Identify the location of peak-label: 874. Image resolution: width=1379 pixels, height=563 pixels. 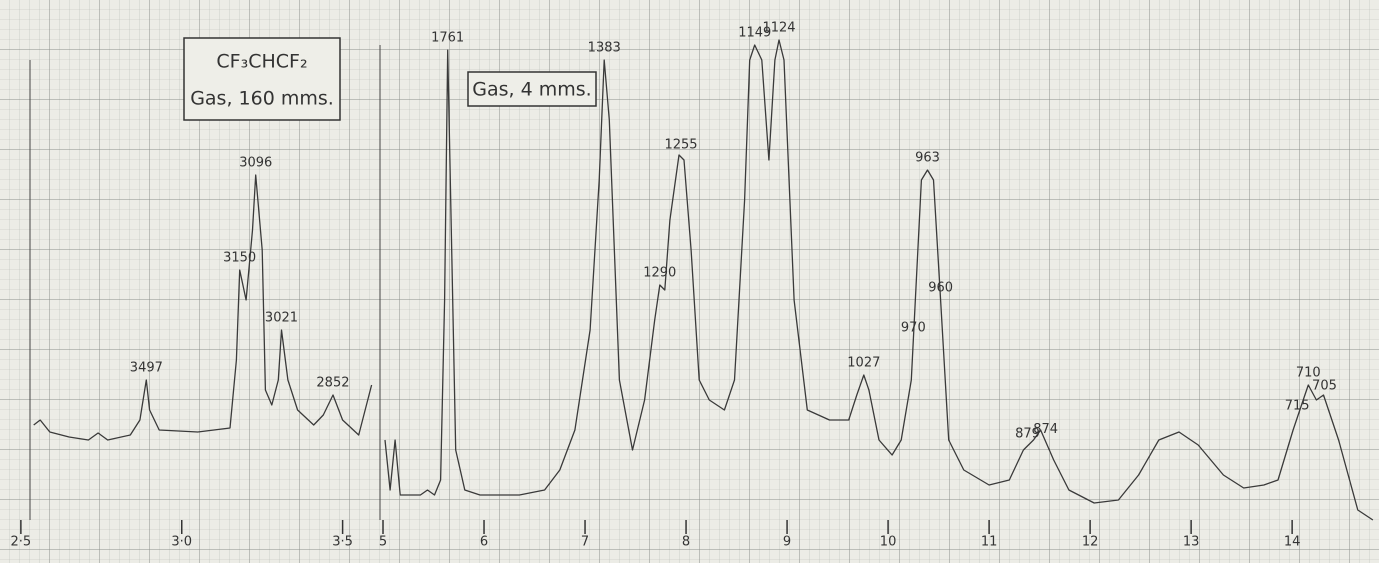
(1045, 429).